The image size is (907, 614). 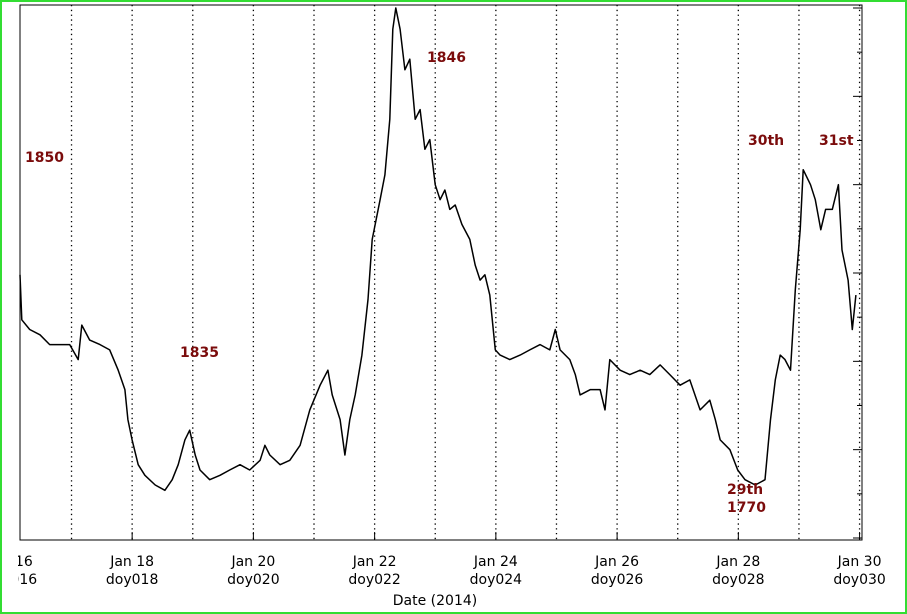 What do you see at coordinates (18, 580) in the screenshot?
I see `x-tick-sublabel: doy016` at bounding box center [18, 580].